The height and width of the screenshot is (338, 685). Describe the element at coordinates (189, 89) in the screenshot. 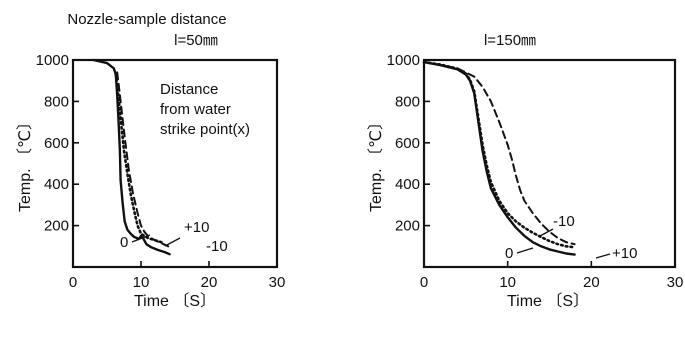

I see `annotation-line-1: Distance` at that location.